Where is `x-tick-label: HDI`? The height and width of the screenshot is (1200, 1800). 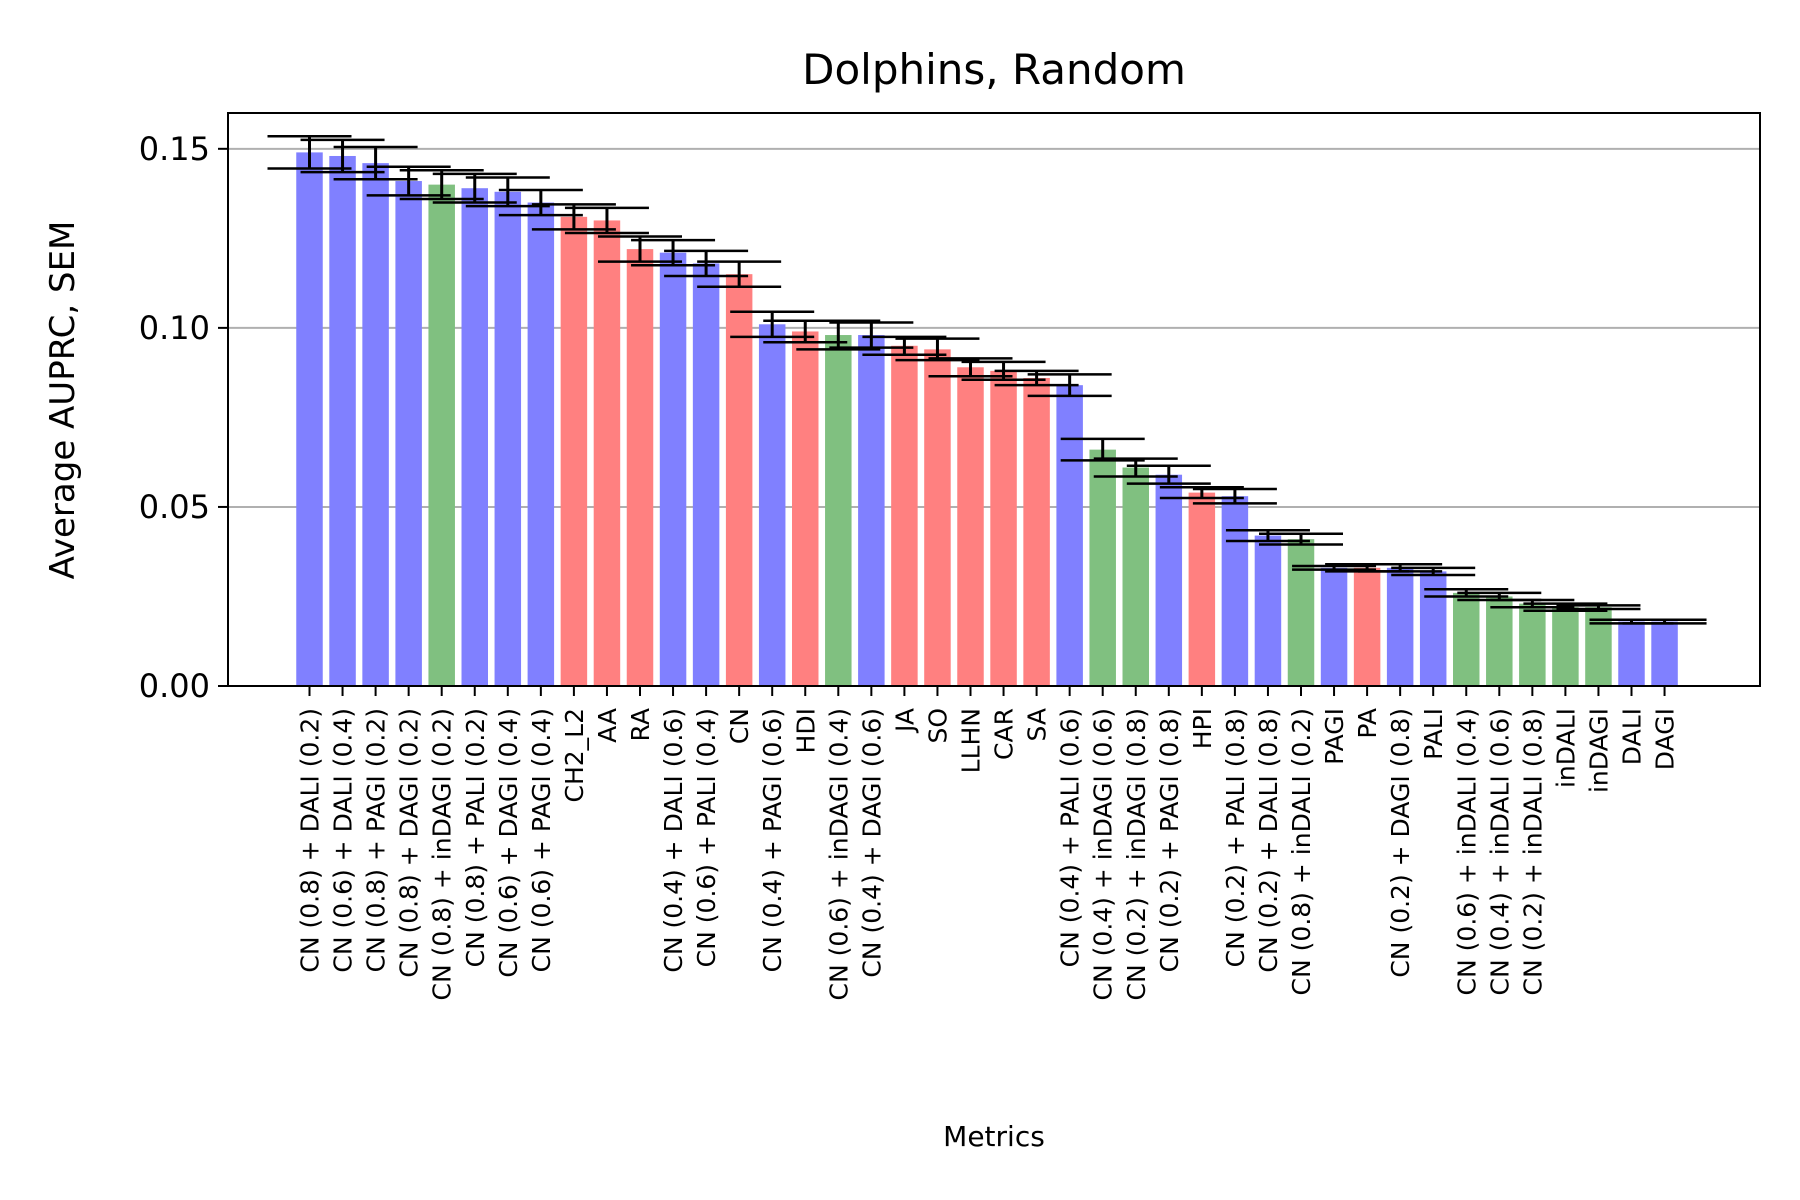
x-tick-label: HDI is located at coordinates (805, 730).